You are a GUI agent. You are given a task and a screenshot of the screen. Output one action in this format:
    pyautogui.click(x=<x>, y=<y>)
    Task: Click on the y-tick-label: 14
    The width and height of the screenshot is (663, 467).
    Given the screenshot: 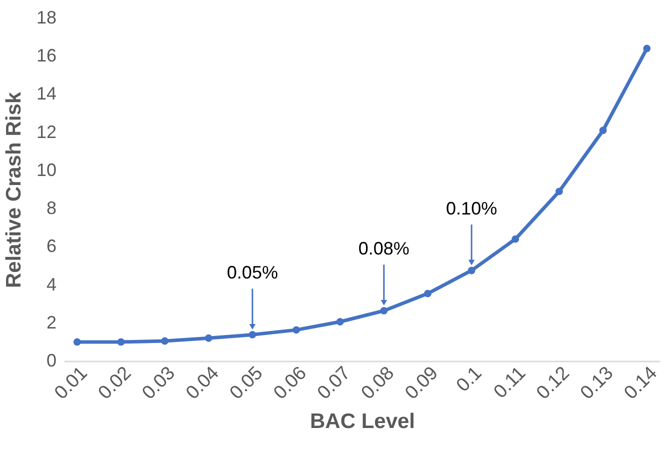 What is the action you would take?
    pyautogui.click(x=46, y=94)
    